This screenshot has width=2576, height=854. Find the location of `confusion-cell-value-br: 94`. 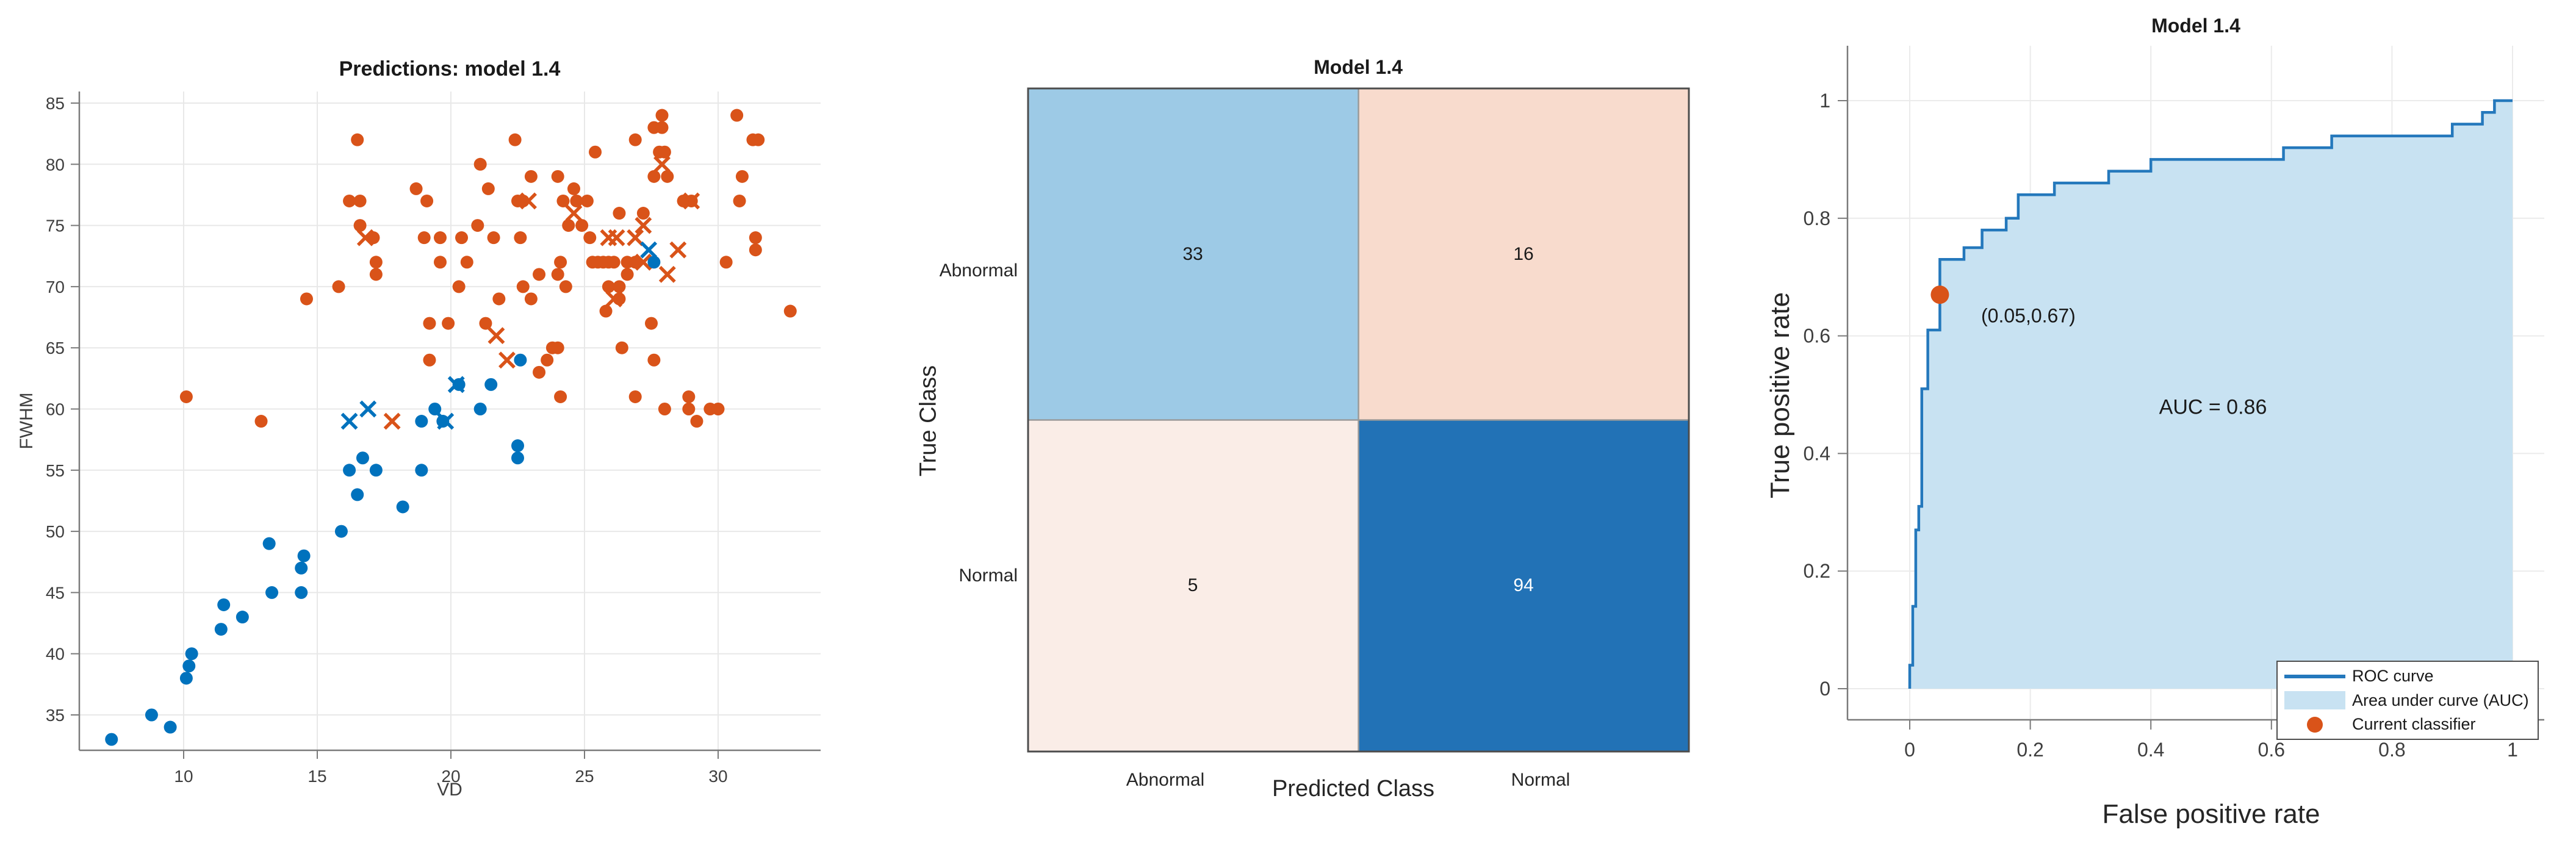

confusion-cell-value-br: 94 is located at coordinates (1524, 585).